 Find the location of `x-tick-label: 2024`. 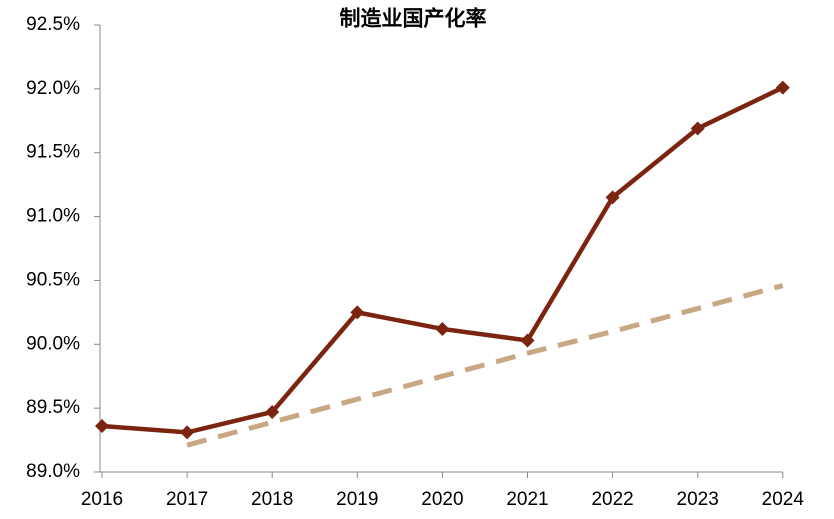

x-tick-label: 2024 is located at coordinates (783, 499).